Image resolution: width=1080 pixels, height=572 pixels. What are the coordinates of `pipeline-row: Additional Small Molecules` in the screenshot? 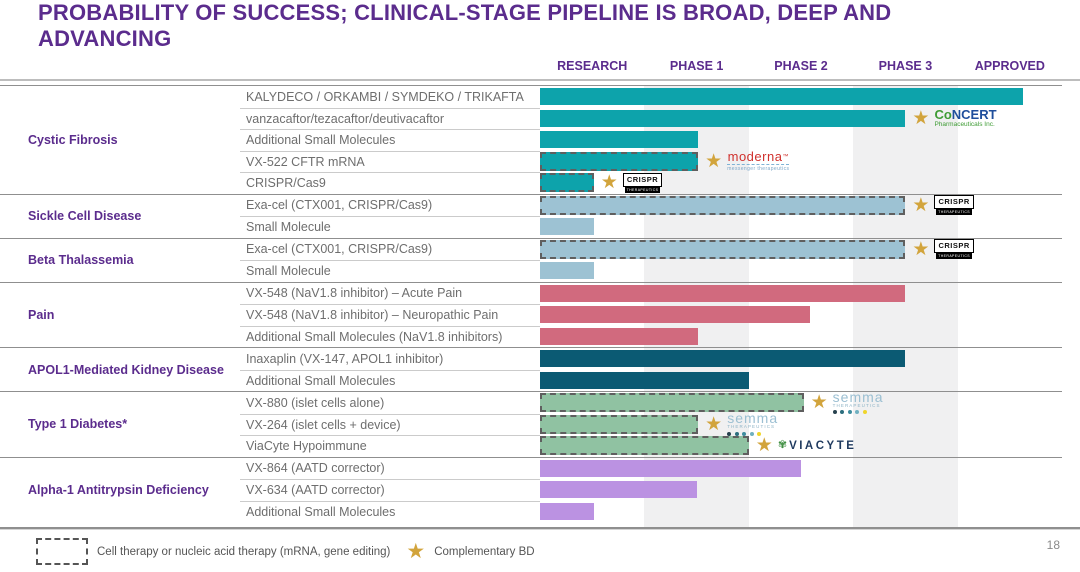 It's located at (651, 511).